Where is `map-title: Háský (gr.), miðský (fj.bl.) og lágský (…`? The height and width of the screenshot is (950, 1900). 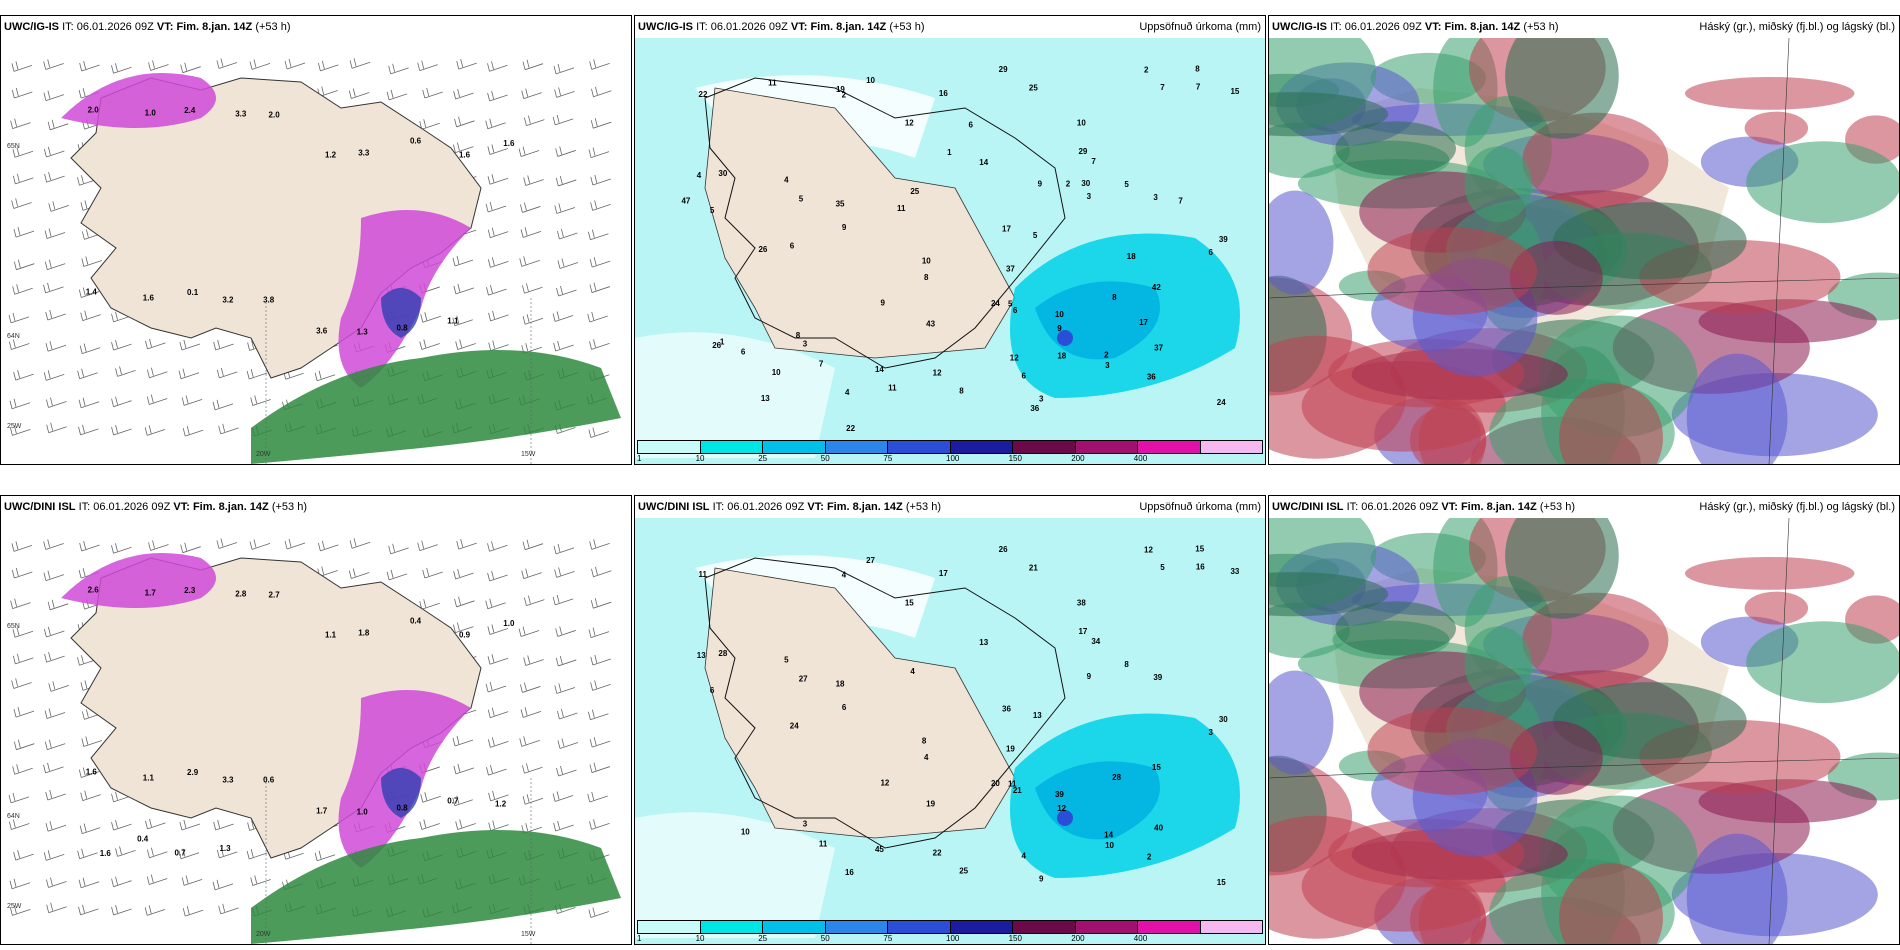
map-title: Háský (gr.), miðský (fj.bl.) og lágský (… is located at coordinates (1797, 507).